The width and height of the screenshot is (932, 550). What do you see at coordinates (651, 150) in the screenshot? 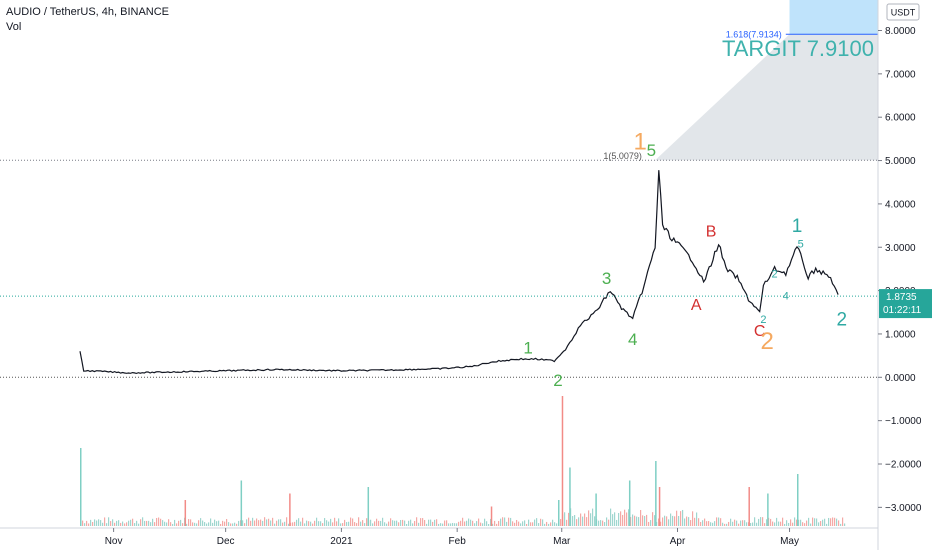
I see `wave-label: 5` at bounding box center [651, 150].